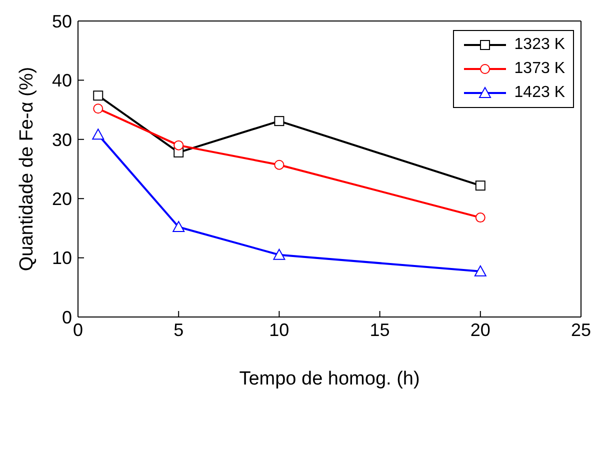 The height and width of the screenshot is (473, 604). I want to click on y-tick-label: 10, so click(62, 258).